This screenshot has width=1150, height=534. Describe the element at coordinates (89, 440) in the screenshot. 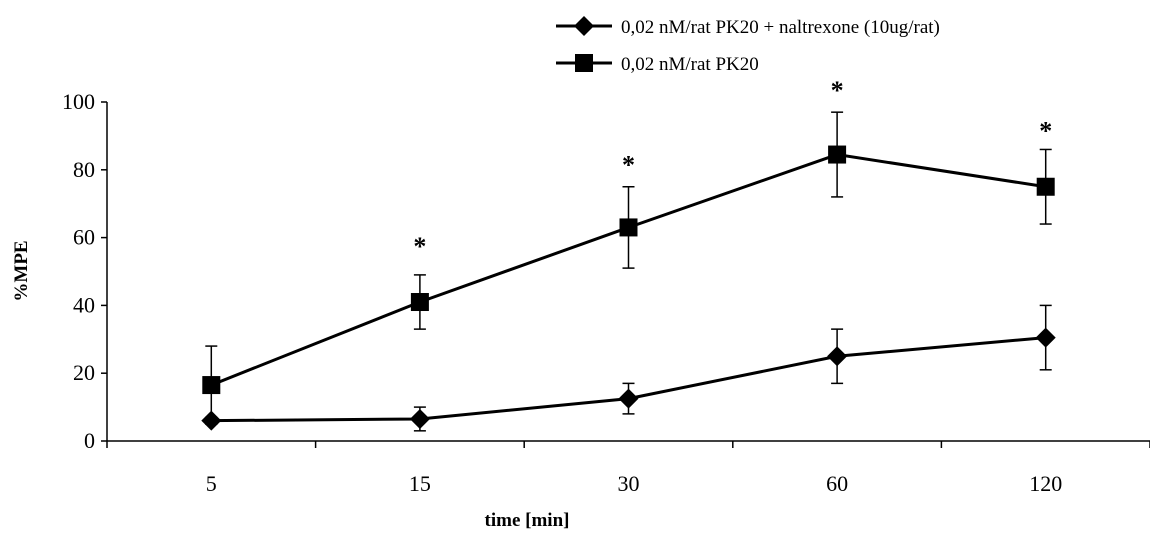

I see `y-tick-label: 0` at that location.